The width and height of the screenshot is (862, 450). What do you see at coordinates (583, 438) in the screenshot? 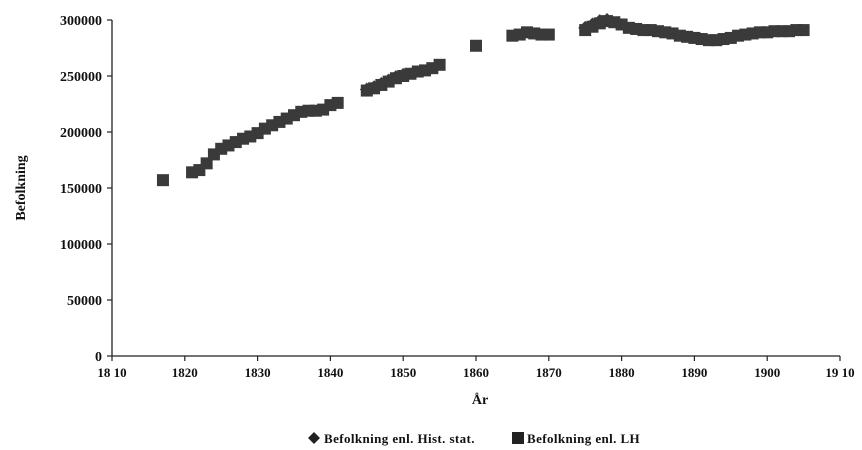
I see `legend-label-lh: Befolkning enl. LH` at bounding box center [583, 438].